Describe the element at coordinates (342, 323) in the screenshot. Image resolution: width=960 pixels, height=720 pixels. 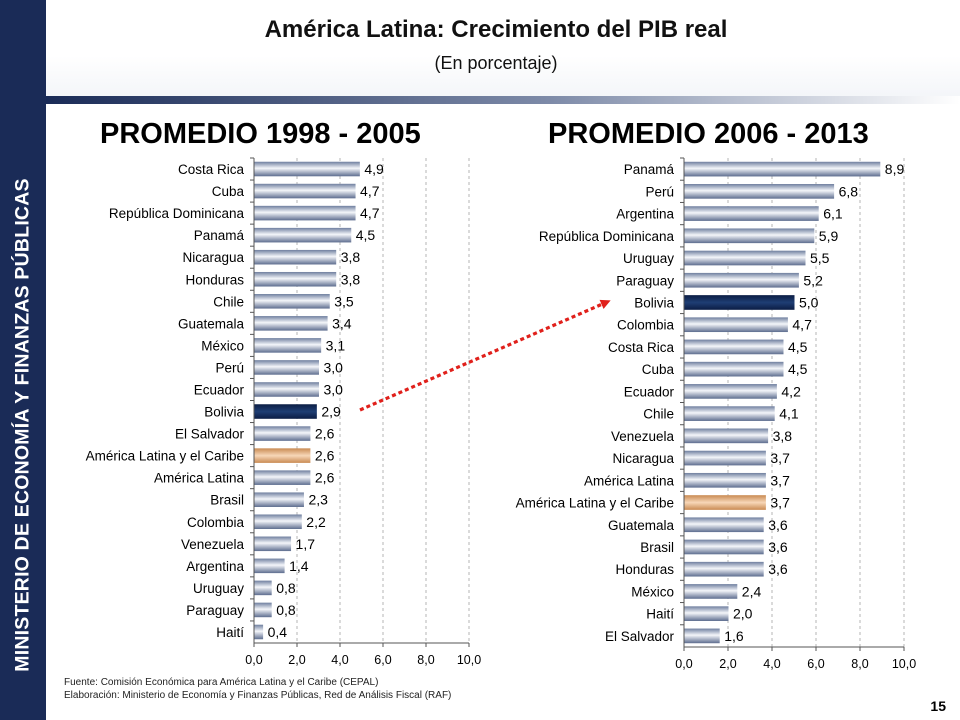
I see `value-label: 3,4` at that location.